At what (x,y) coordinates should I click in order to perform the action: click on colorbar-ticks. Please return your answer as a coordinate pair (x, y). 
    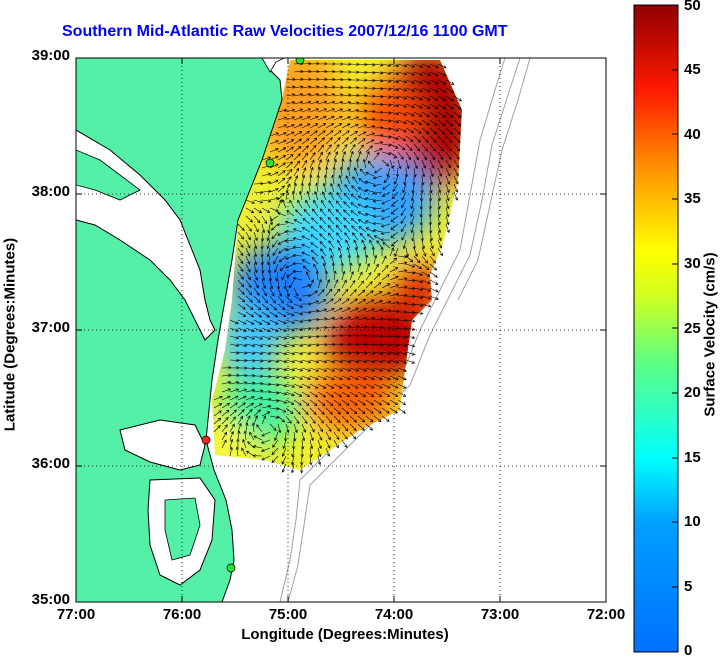
    Looking at the image, I should click on (675, 328).